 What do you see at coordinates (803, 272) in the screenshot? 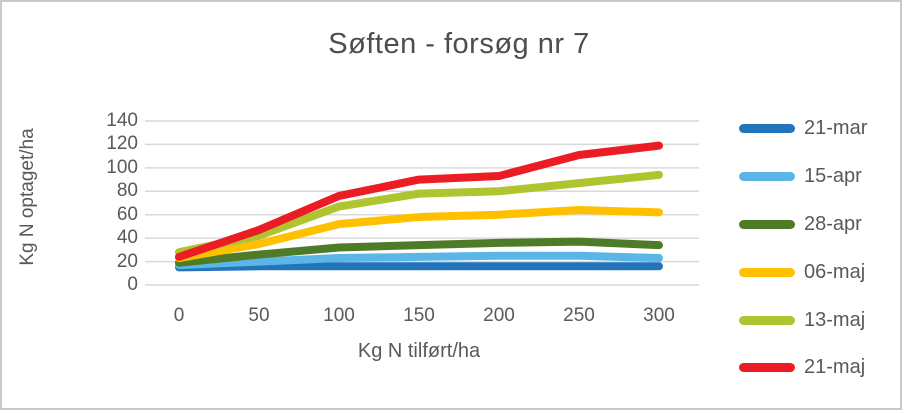
I see `legend-item-06-maj: 06-maj` at bounding box center [803, 272].